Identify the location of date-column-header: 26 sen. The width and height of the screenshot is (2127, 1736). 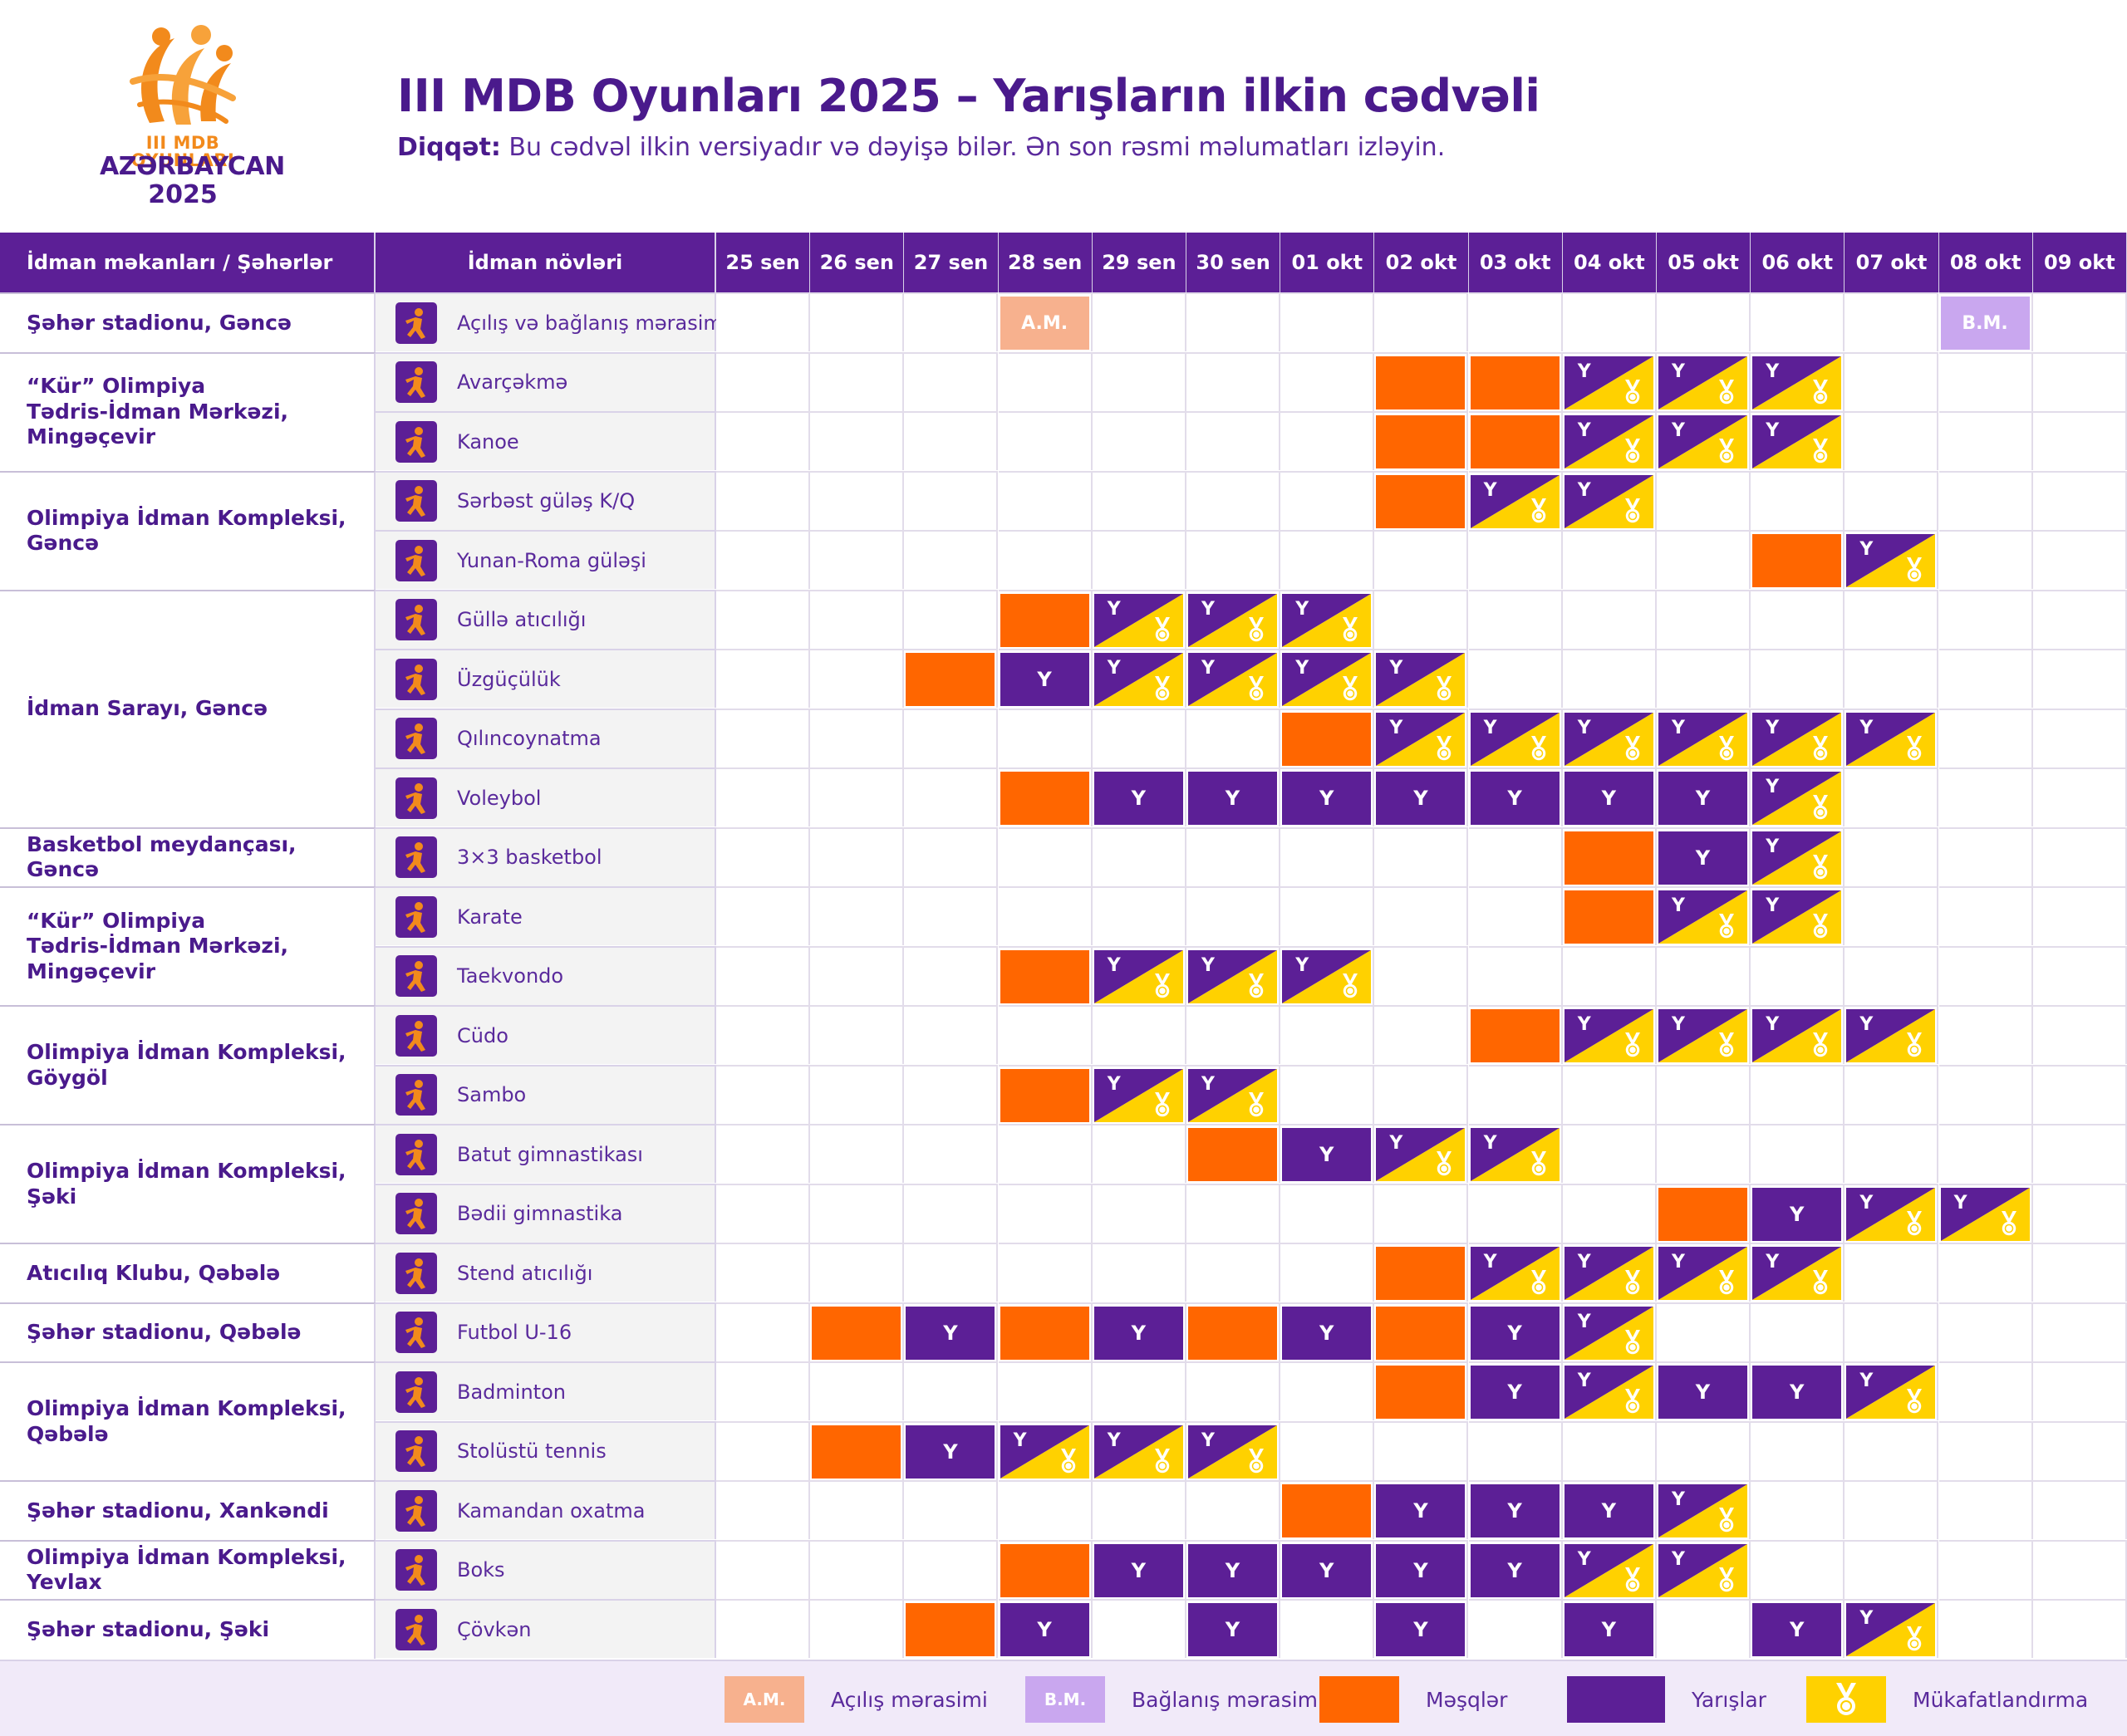
(858, 262).